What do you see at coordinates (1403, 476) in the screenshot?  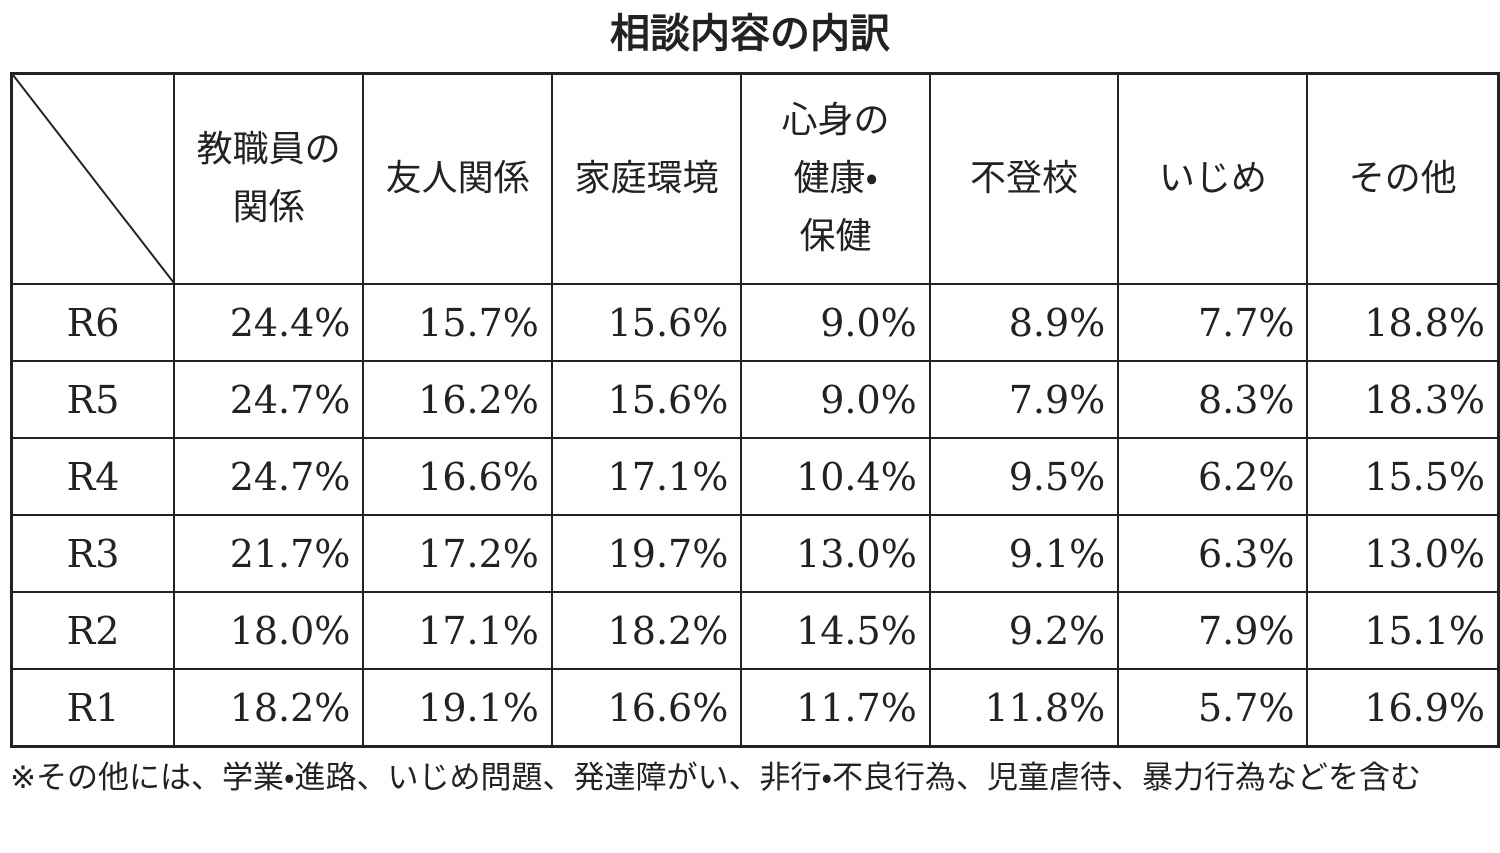 I see `cell: 15.5%` at bounding box center [1403, 476].